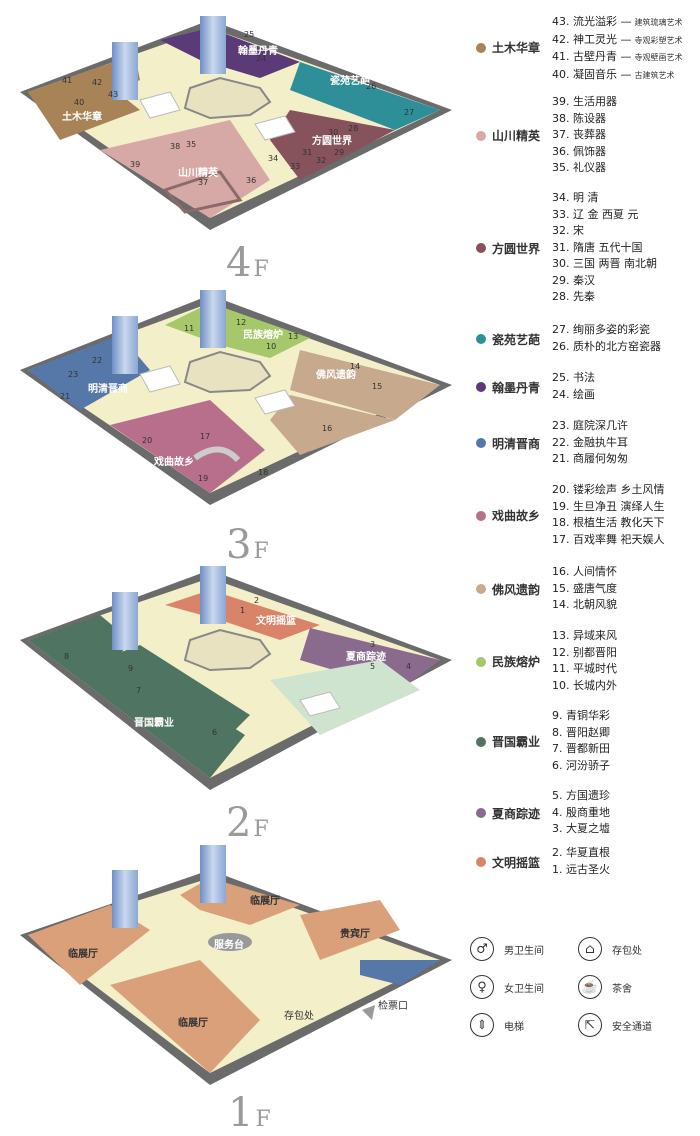 The width and height of the screenshot is (700, 1136). I want to click on room-number: 30, so click(333, 132).